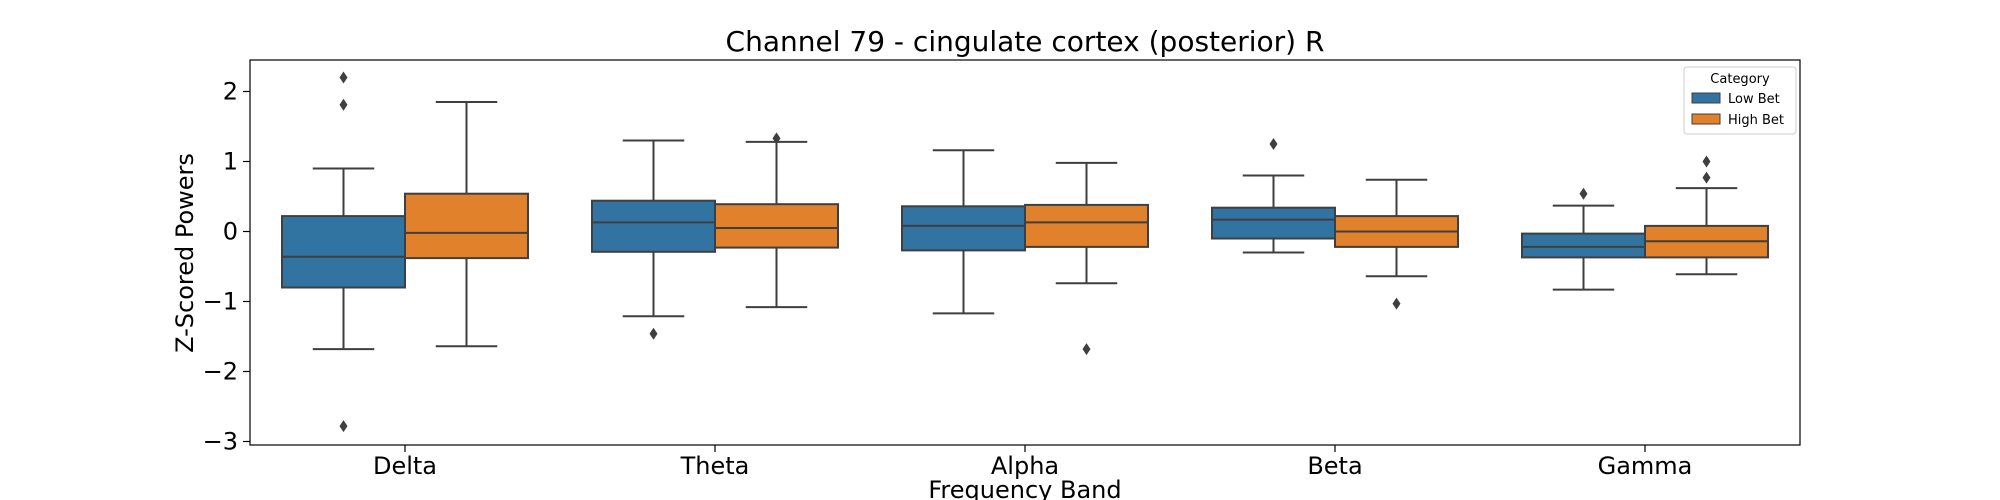 Image resolution: width=2000 pixels, height=500 pixels. I want to click on box-theta-low-bet, so click(653, 239).